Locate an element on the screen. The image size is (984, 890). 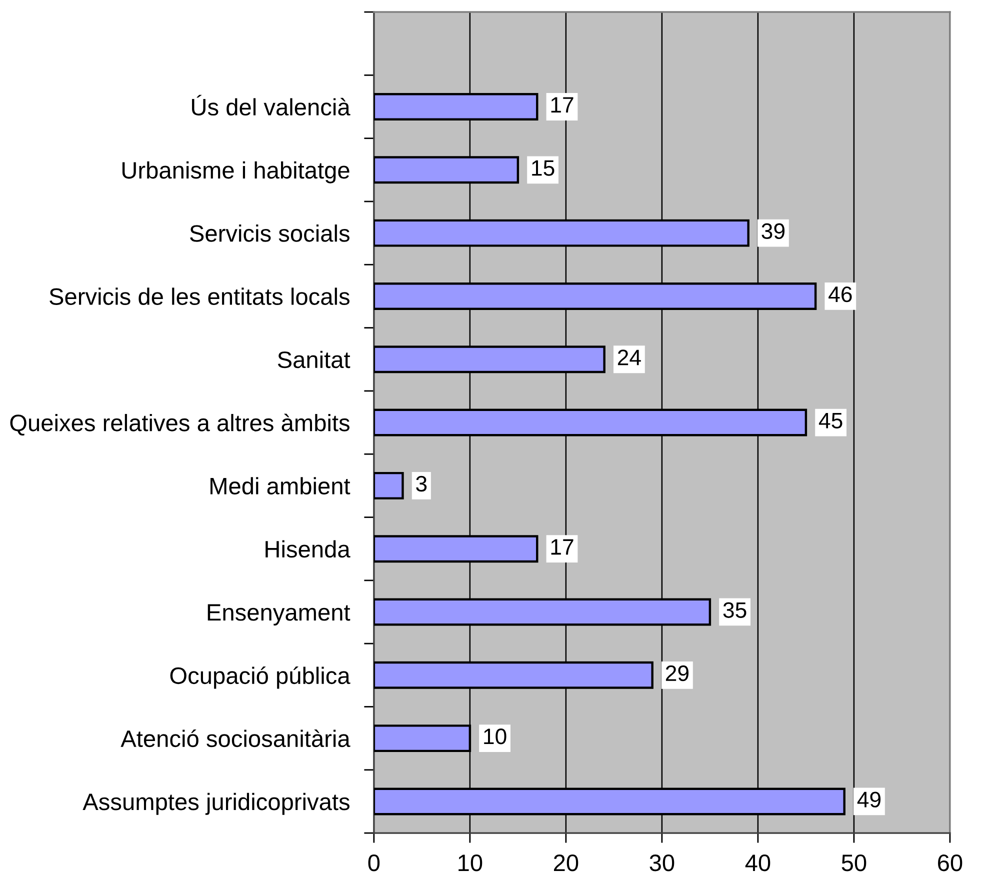
y-tick-label: Urbanisme i habitatge is located at coordinates (236, 172).